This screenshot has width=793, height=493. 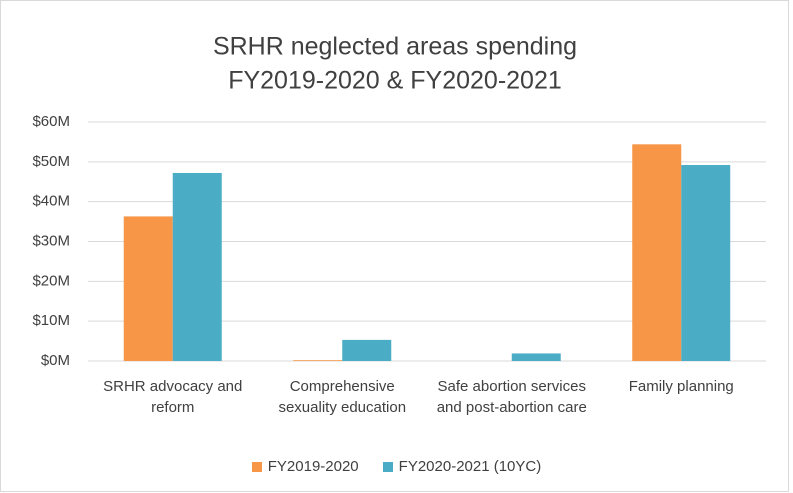 I want to click on x-tick-label: Comprehensive sexuality education, so click(x=342, y=397).